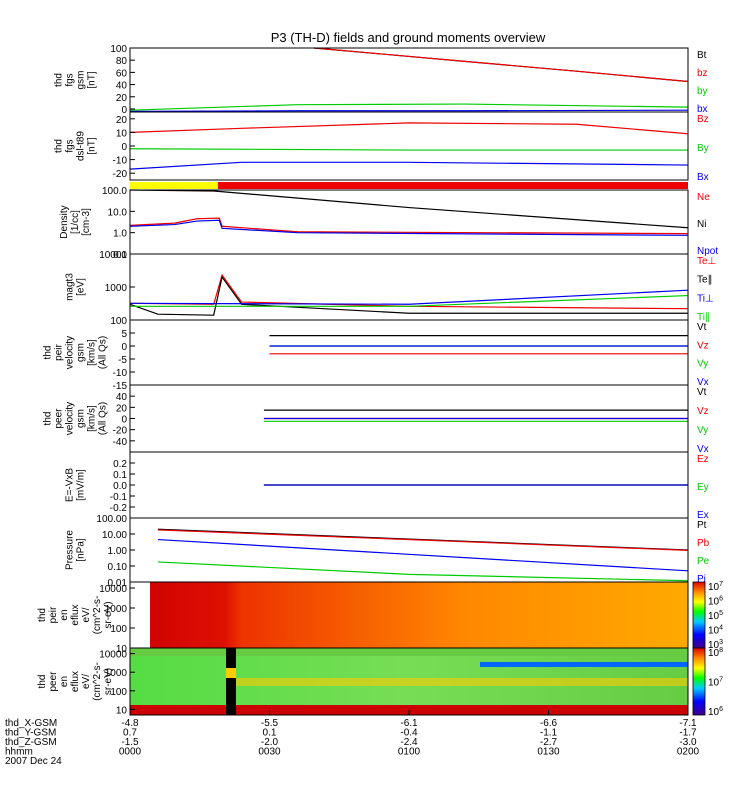  What do you see at coordinates (706, 261) in the screenshot?
I see `legend-item: Te⊥` at bounding box center [706, 261].